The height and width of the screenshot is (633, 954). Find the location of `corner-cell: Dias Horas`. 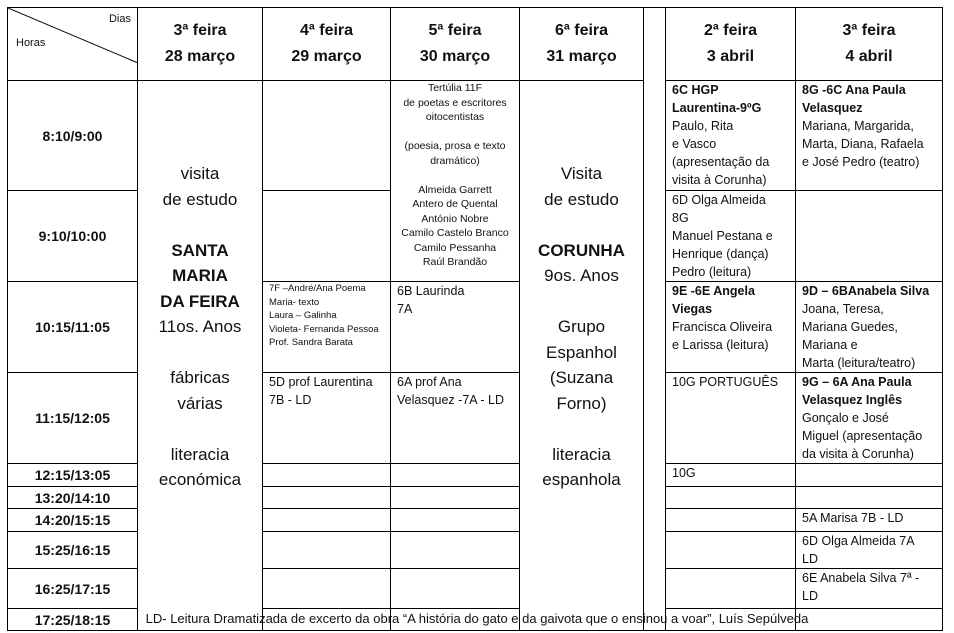

corner-cell: Dias Horas is located at coordinates (72, 44).